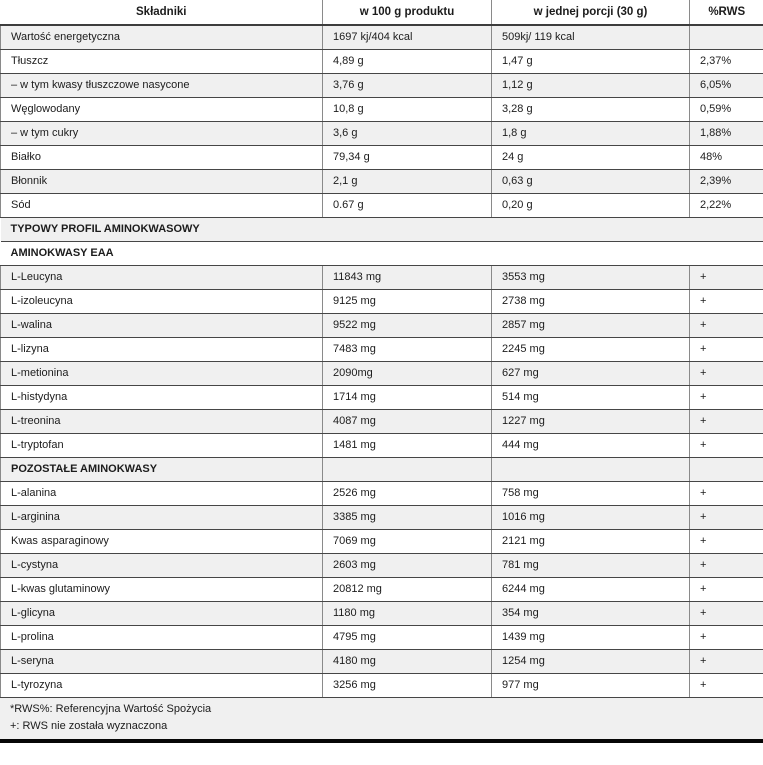 This screenshot has width=763, height=765. What do you see at coordinates (381, 205) in the screenshot?
I see `table-row: Sód 0.67 g 0,20 g 2,22%` at bounding box center [381, 205].